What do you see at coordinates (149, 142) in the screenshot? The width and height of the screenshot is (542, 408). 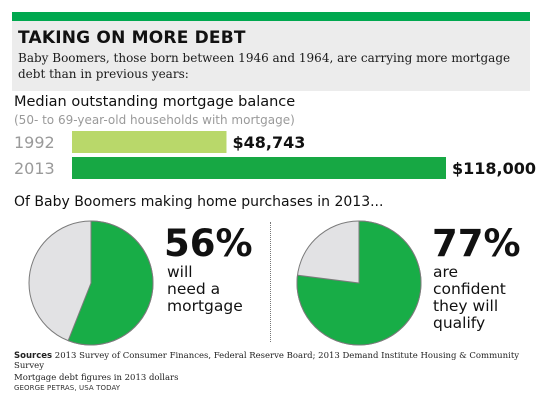 I see `bar-1992` at bounding box center [149, 142].